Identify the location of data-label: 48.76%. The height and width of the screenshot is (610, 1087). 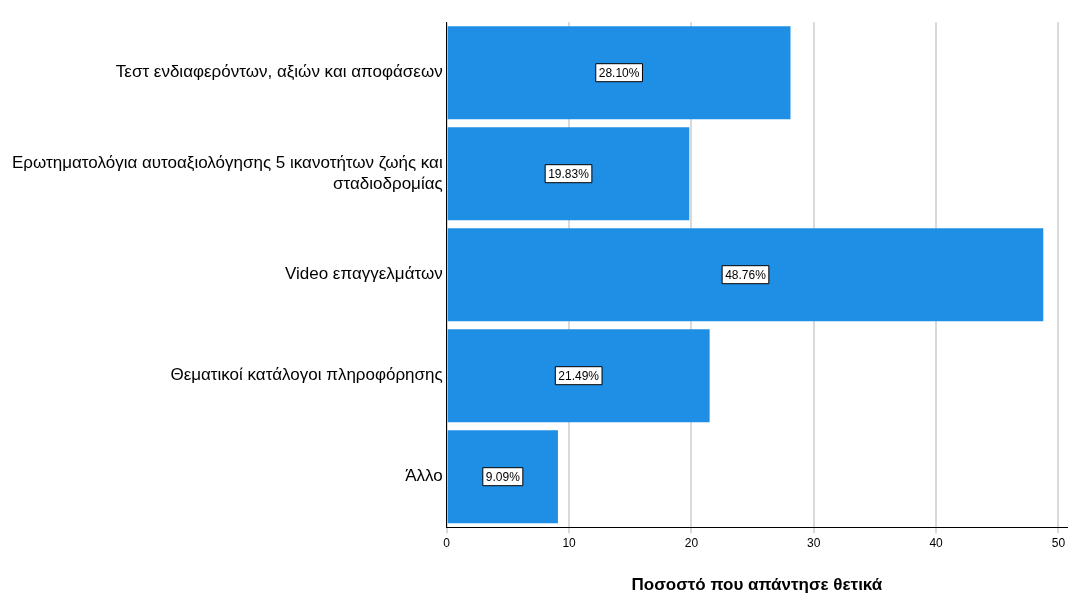
(746, 275).